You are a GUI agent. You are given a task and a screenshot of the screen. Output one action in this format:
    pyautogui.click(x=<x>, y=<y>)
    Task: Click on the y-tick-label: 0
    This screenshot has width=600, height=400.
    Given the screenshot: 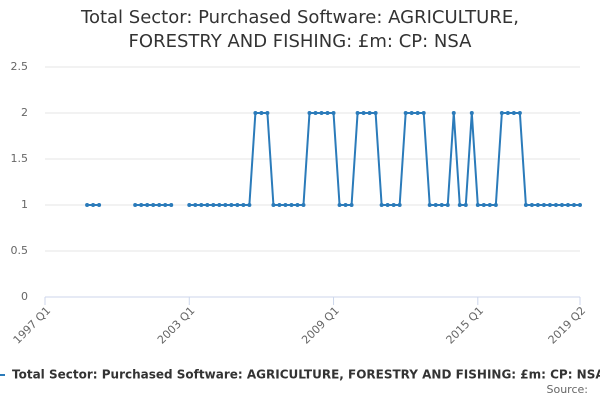 What is the action you would take?
    pyautogui.click(x=24, y=296)
    